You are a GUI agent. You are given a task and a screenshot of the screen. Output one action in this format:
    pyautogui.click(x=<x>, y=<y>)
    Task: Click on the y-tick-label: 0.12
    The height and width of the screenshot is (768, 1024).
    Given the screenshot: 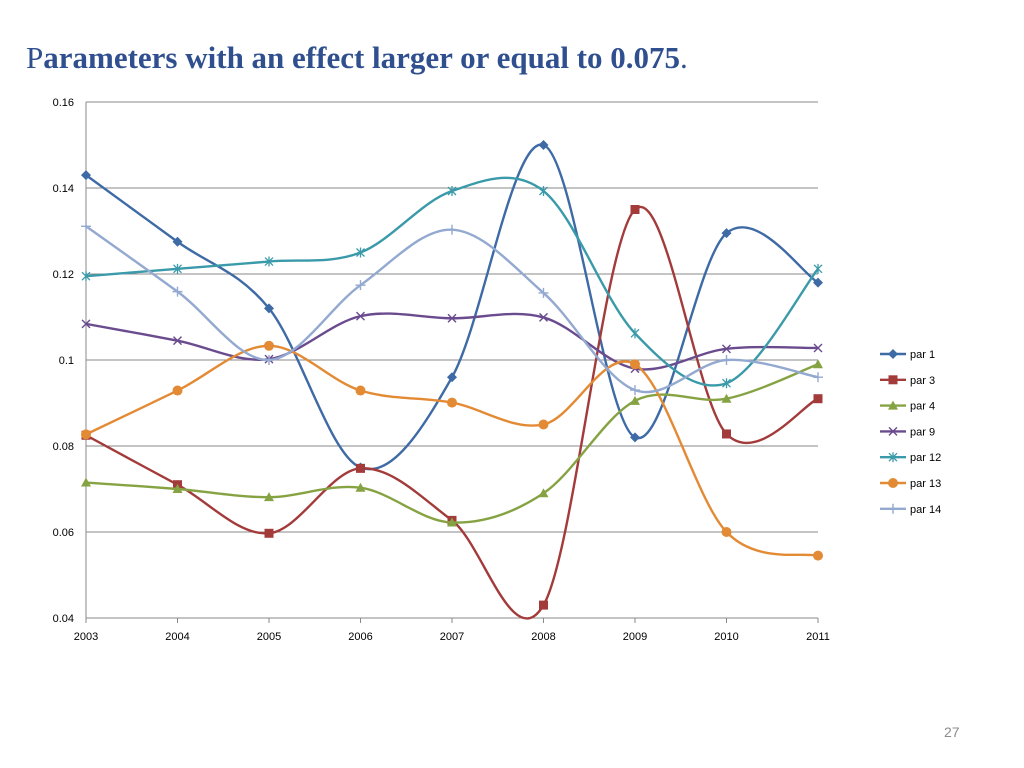 What is the action you would take?
    pyautogui.click(x=63, y=275)
    